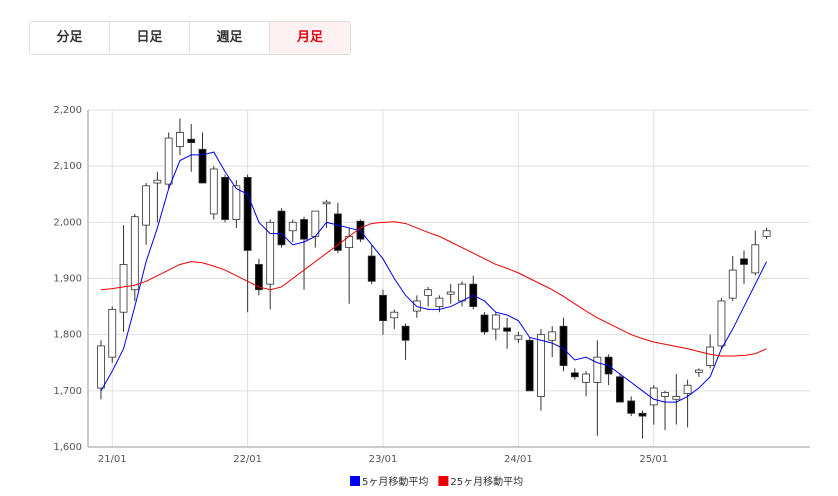 The width and height of the screenshot is (838, 496). What do you see at coordinates (518, 459) in the screenshot?
I see `x-tick-label: 24/01` at bounding box center [518, 459].